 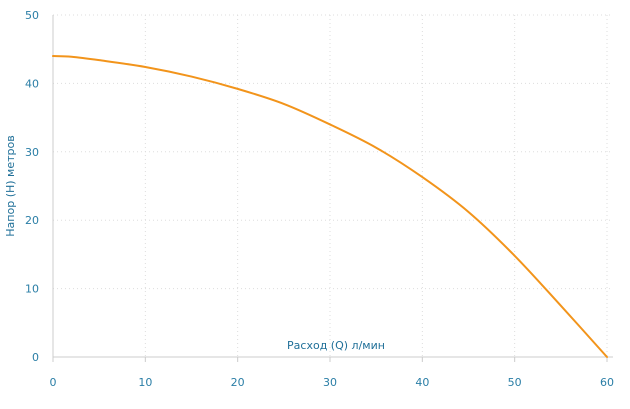 What do you see at coordinates (32, 152) in the screenshot?
I see `y-tick-label: 30` at bounding box center [32, 152].